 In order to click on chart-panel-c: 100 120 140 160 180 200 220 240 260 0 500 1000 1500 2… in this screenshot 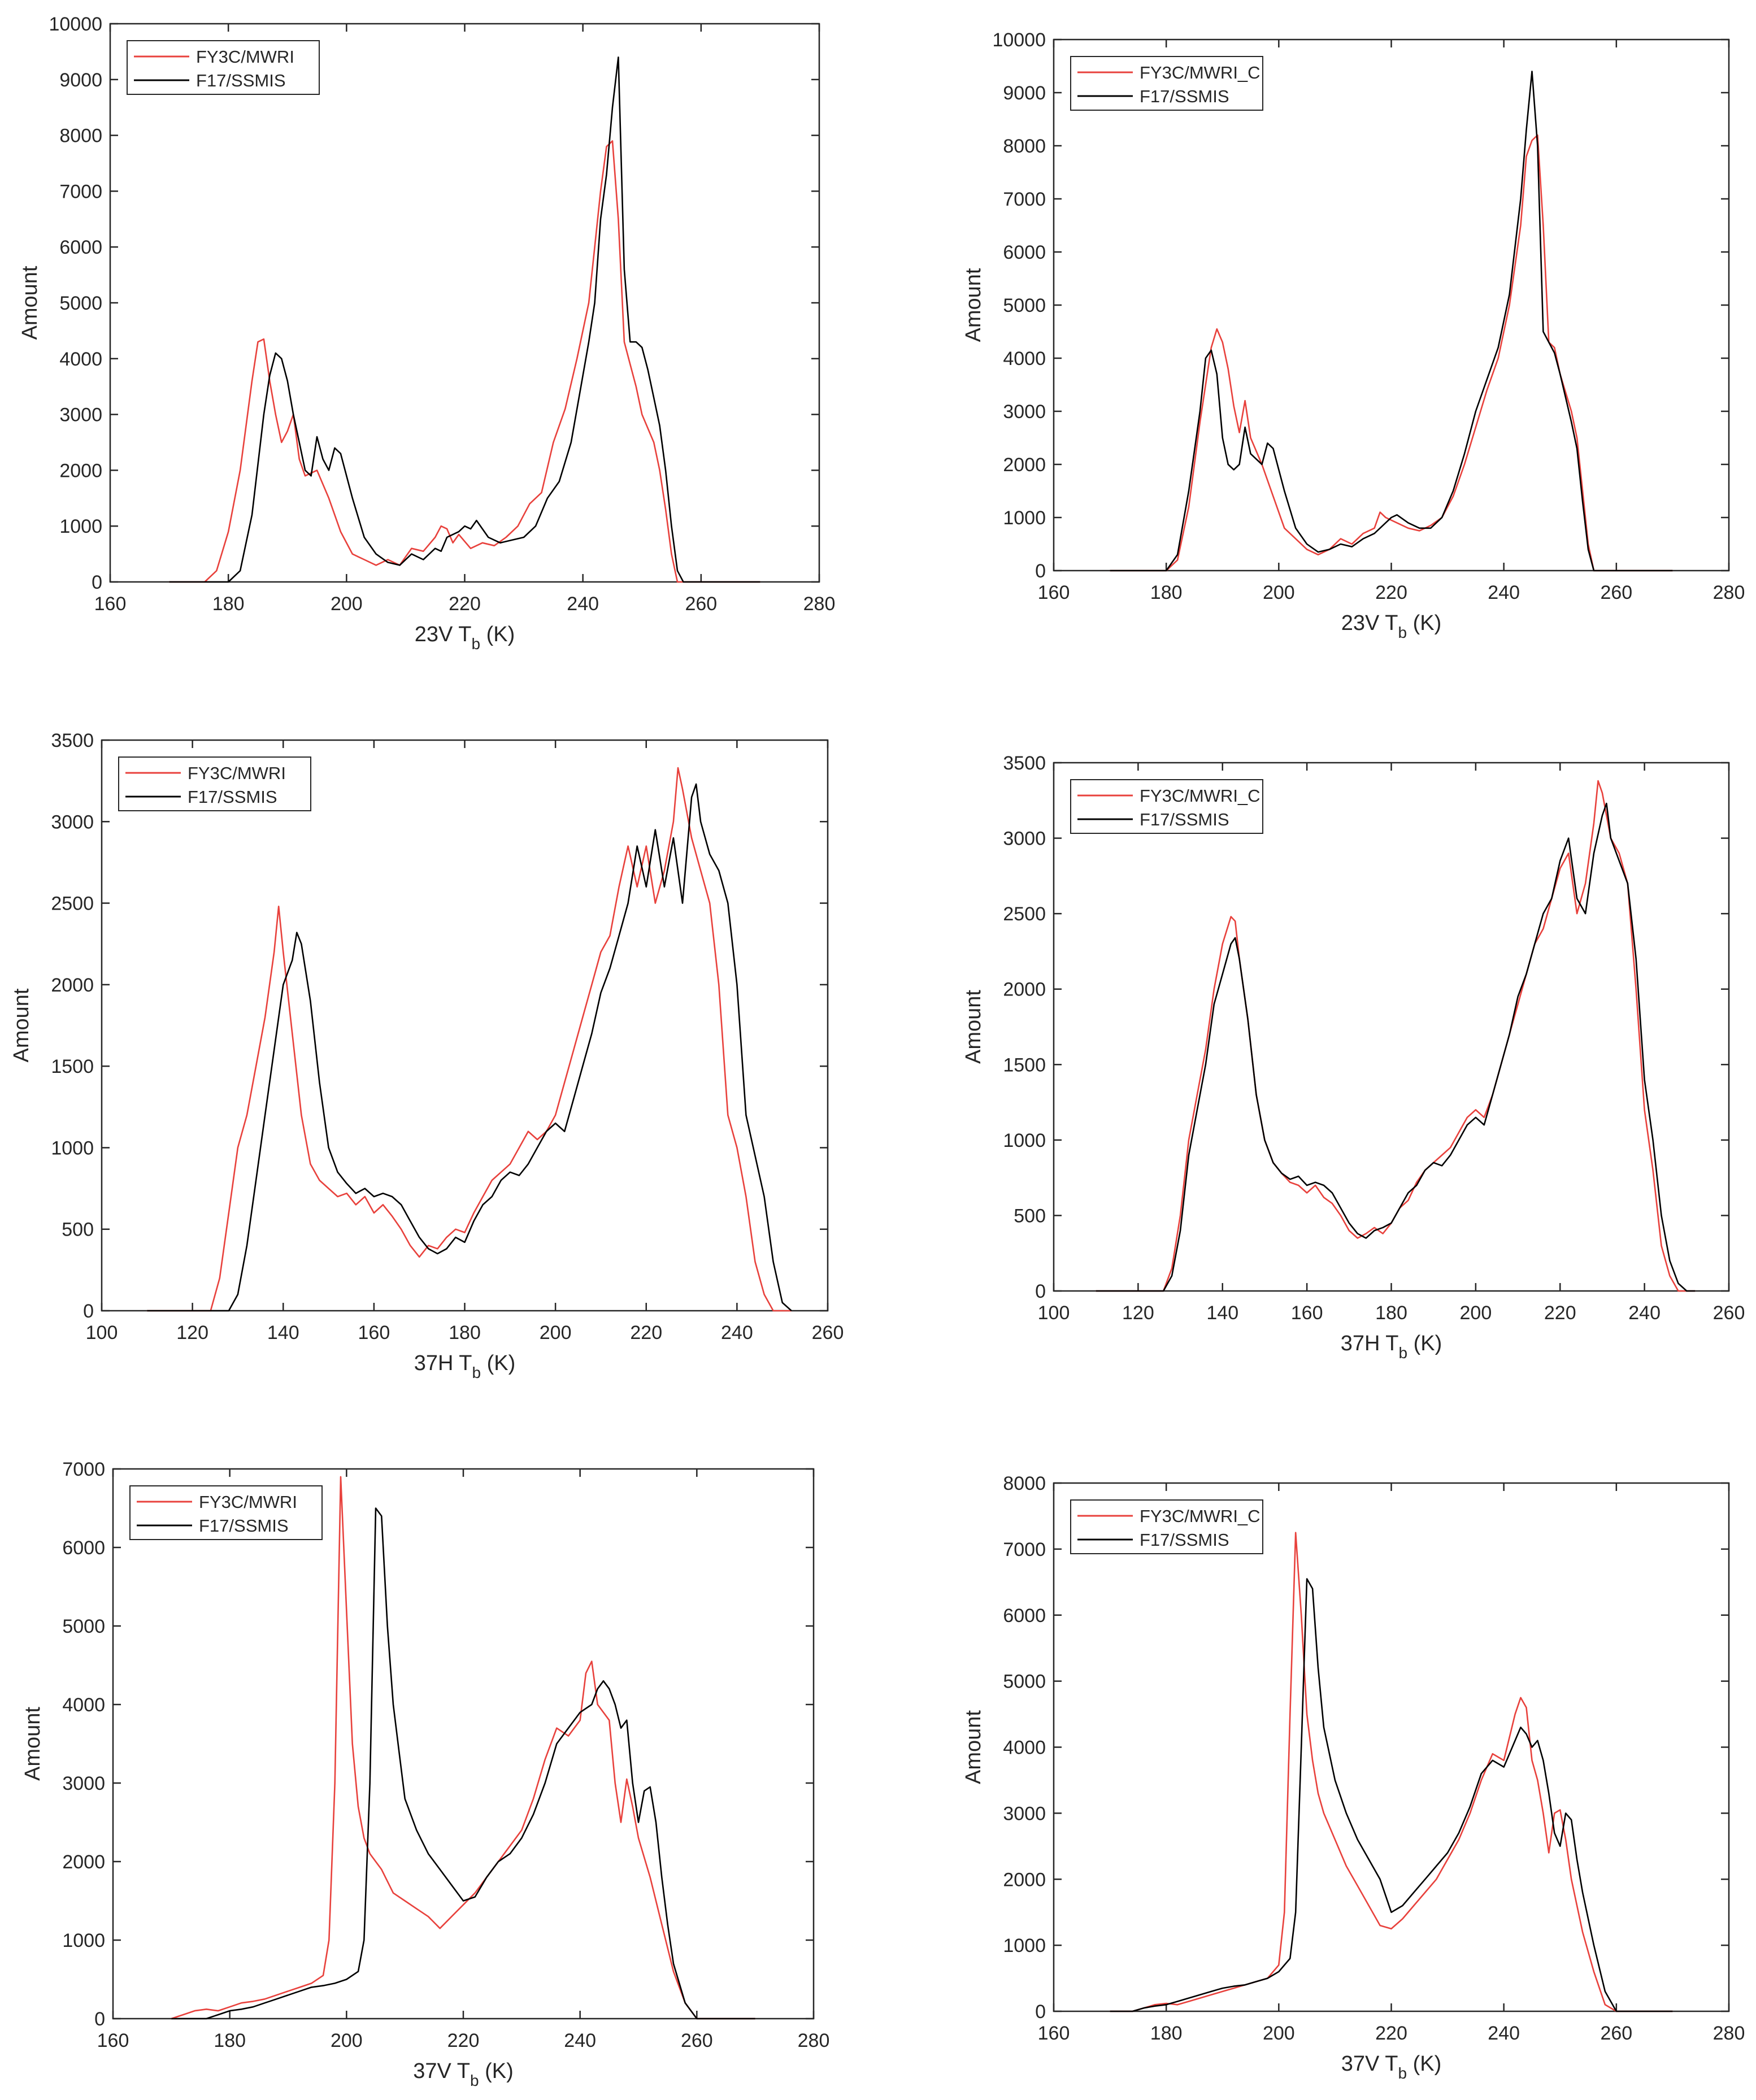, I will do `click(427, 1055)`.